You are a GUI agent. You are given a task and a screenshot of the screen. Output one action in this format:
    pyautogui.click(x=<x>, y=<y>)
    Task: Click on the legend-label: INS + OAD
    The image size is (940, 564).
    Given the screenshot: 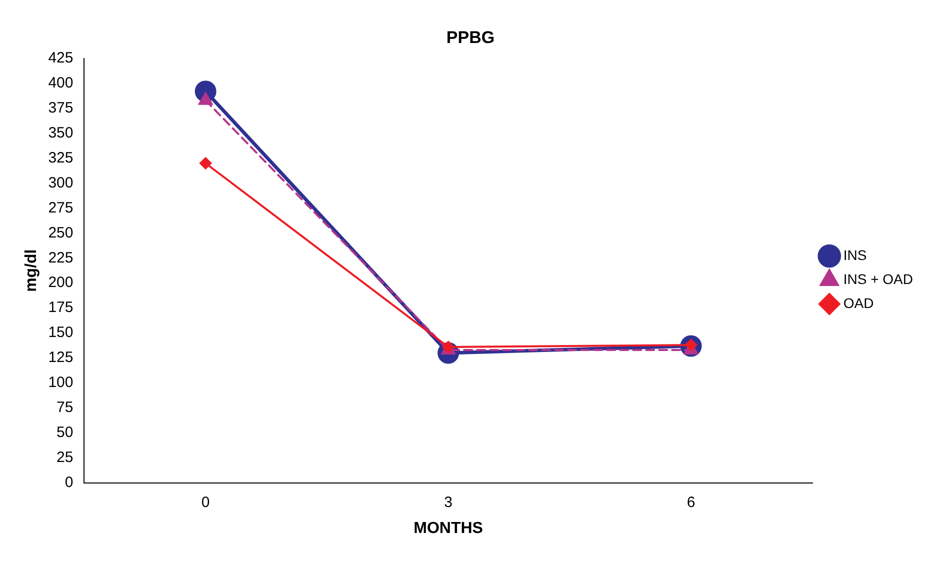 What is the action you would take?
    pyautogui.click(x=878, y=278)
    